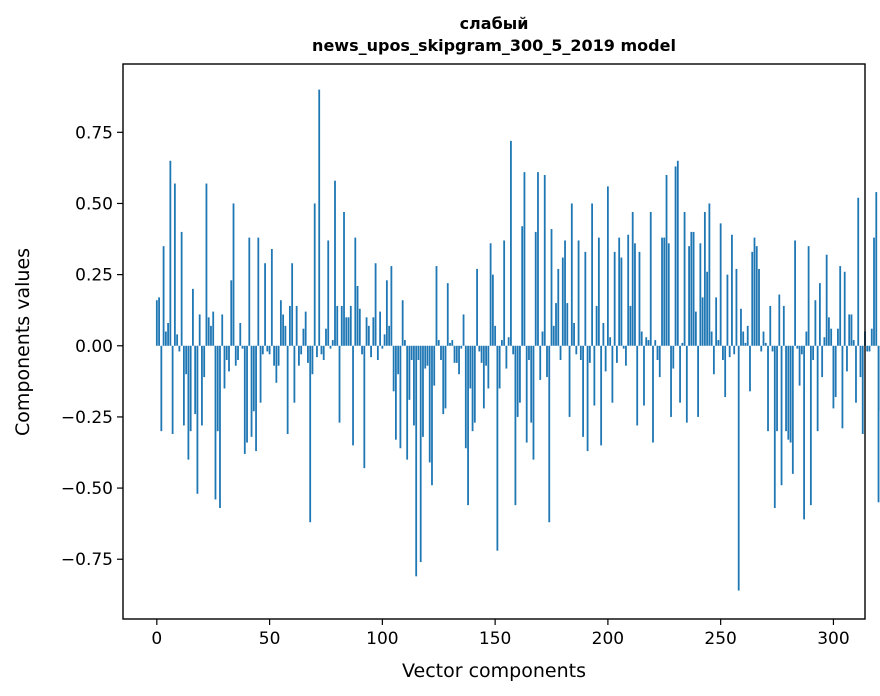 Image resolution: width=880 pixels, height=696 pixels. I want to click on y-tick-label: 0.25, so click(94, 276).